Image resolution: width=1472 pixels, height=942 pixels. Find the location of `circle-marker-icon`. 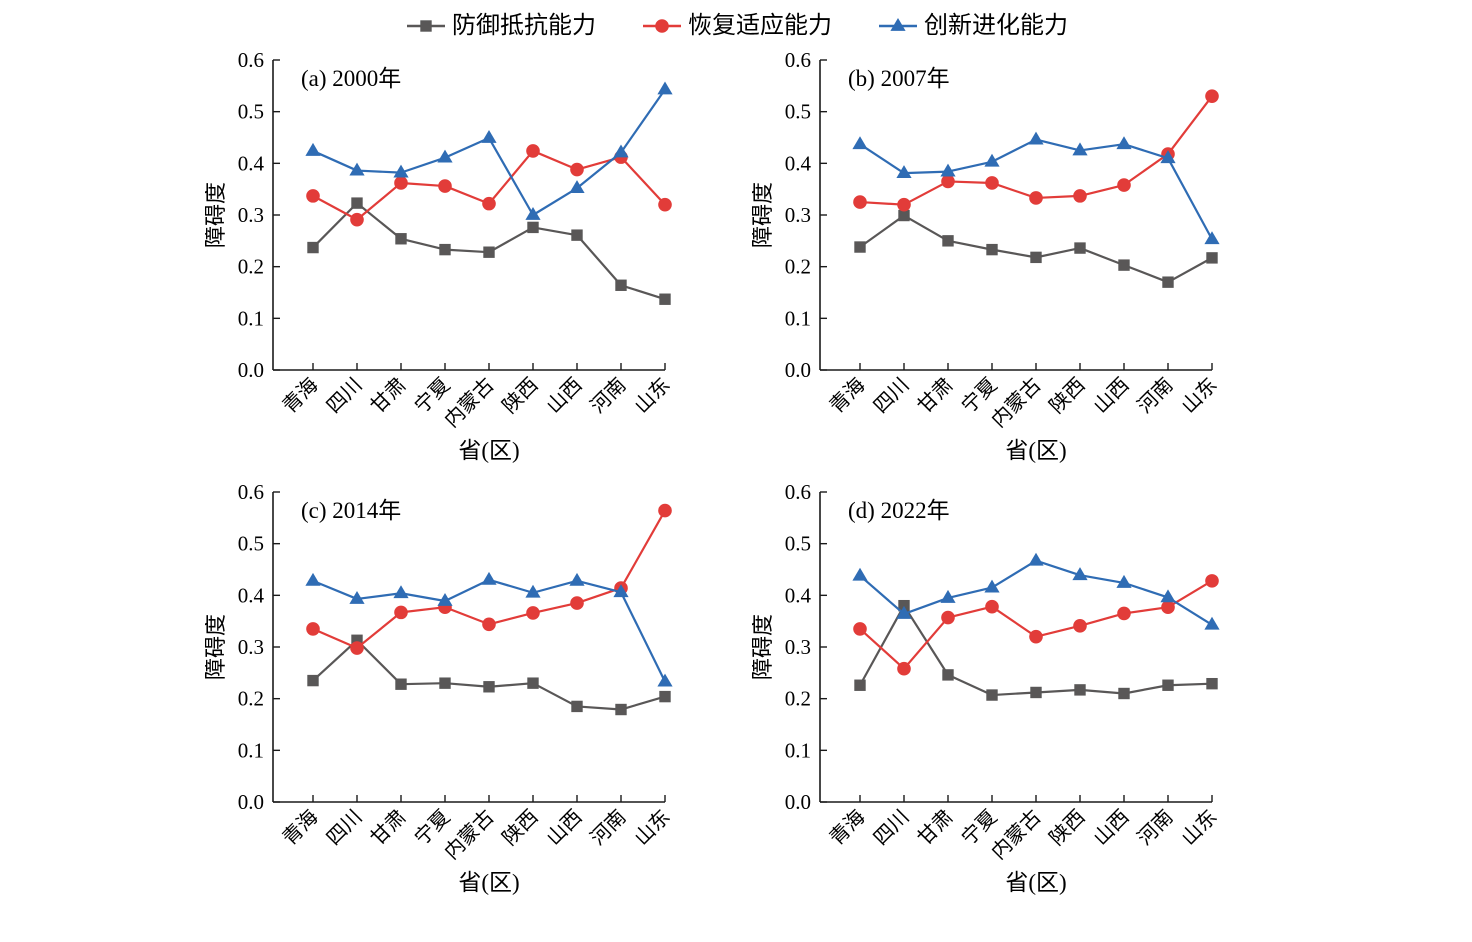

circle-marker-icon is located at coordinates (662, 26).